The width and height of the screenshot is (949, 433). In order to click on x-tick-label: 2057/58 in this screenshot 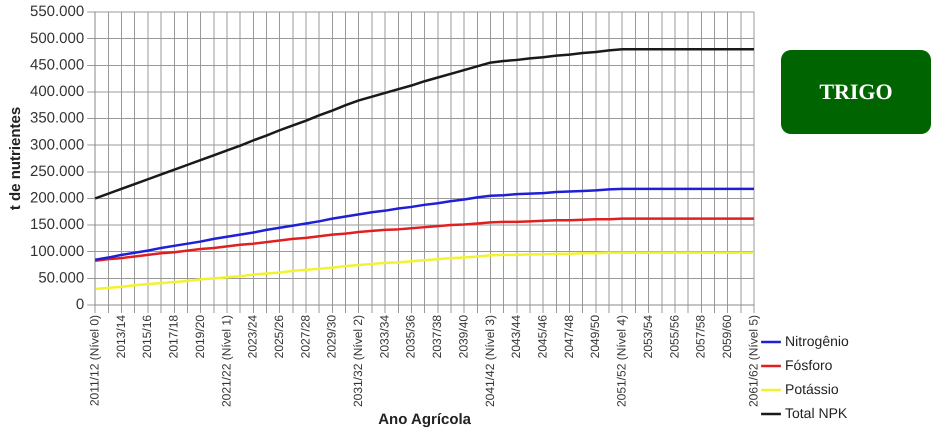, I will do `click(701, 336)`.